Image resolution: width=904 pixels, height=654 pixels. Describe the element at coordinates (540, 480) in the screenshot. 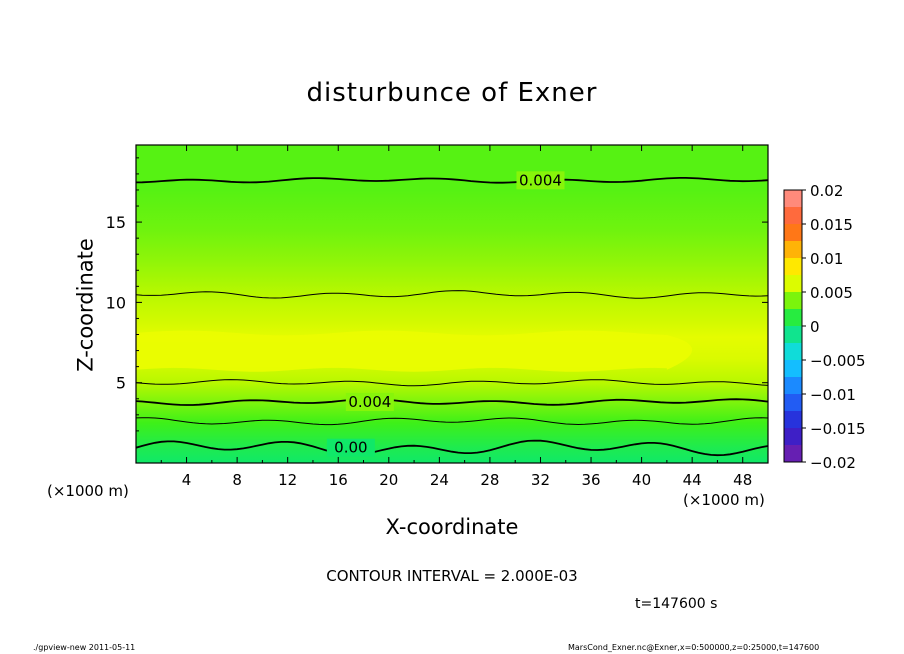

I see `x-tick-label: 32` at that location.